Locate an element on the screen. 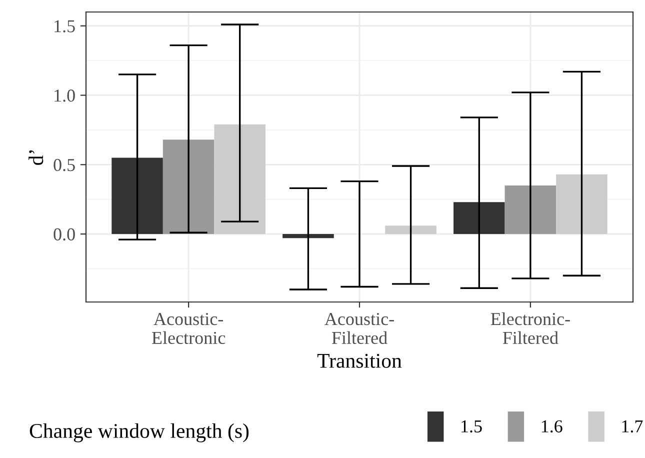 This screenshot has height=458, width=645. y-tick-label: 0.0 is located at coordinates (64, 234).